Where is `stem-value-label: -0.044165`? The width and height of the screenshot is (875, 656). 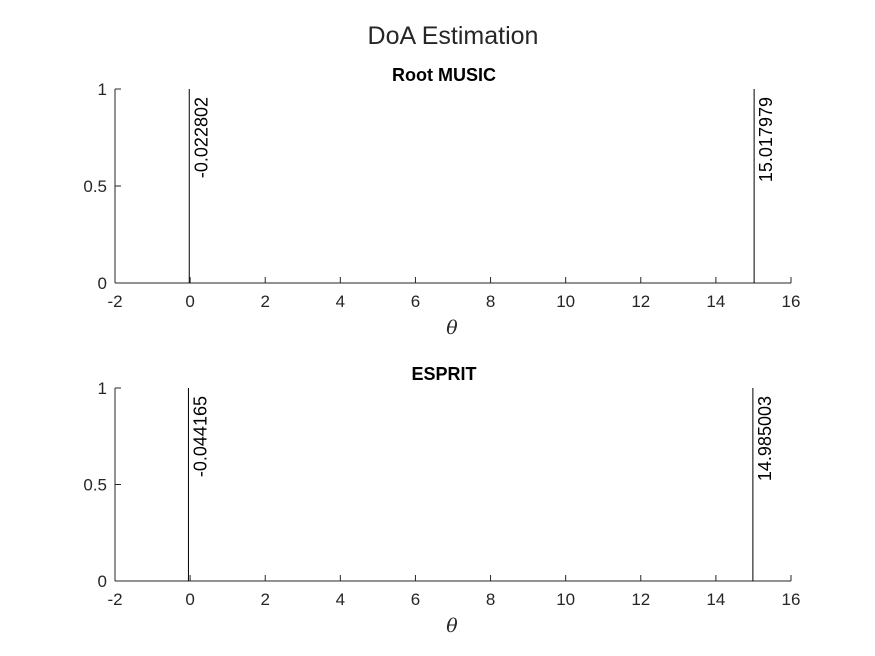
stem-value-label: -0.044165 is located at coordinates (200, 436).